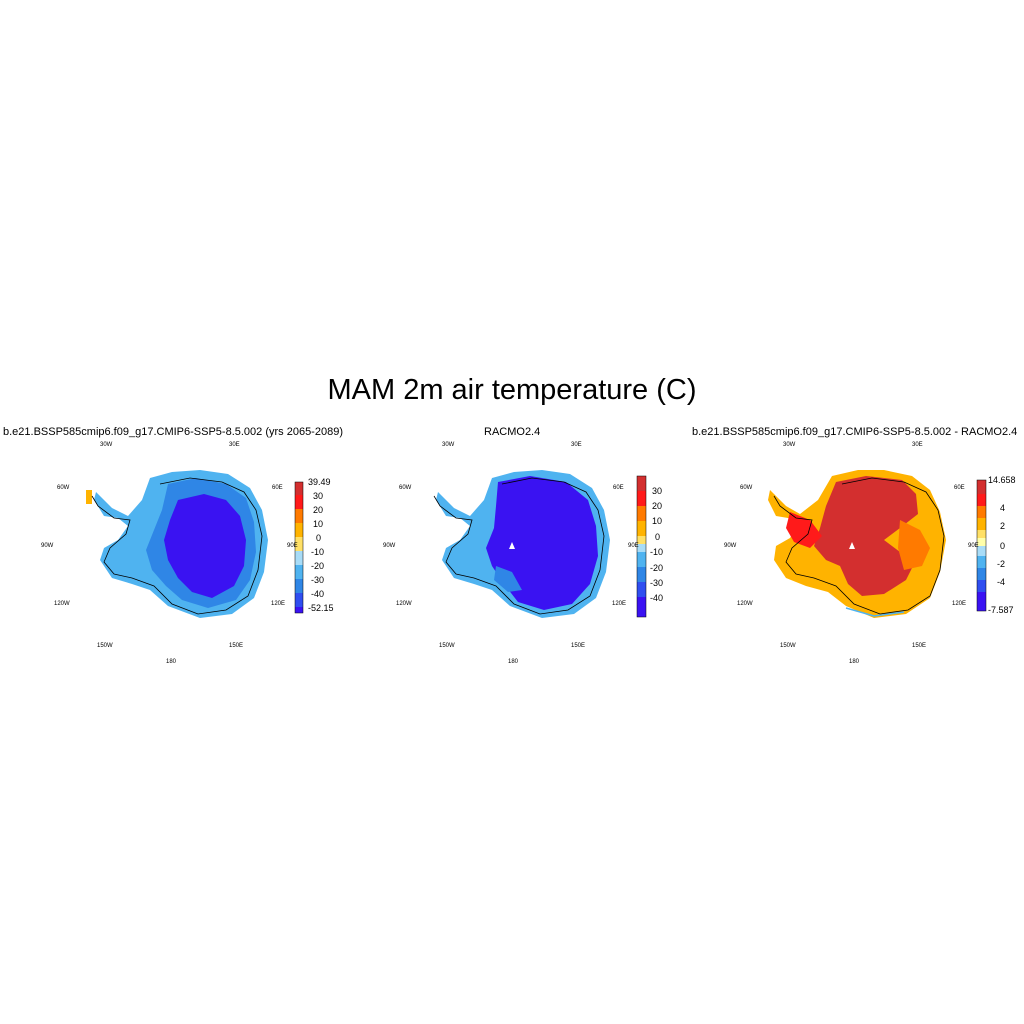 Image resolution: width=1024 pixels, height=1024 pixels. I want to click on panel-3-colorbar, so click(981, 545).